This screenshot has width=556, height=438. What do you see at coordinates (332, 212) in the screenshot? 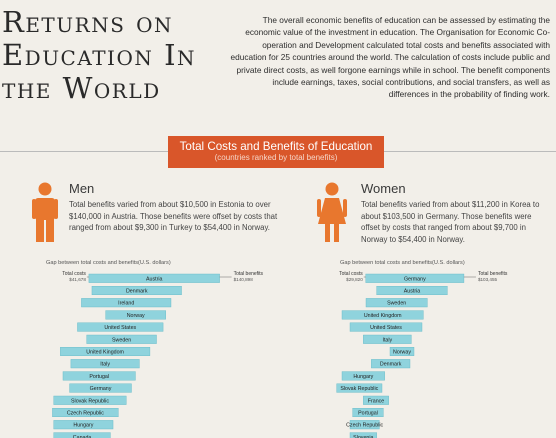
I see `female-figure-icon` at bounding box center [332, 212].